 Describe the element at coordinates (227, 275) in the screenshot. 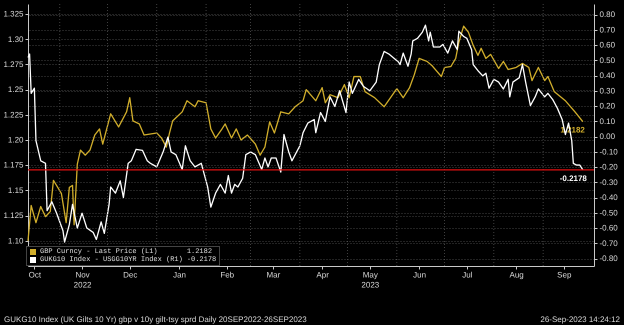

I see `x-tick-label: Feb` at that location.